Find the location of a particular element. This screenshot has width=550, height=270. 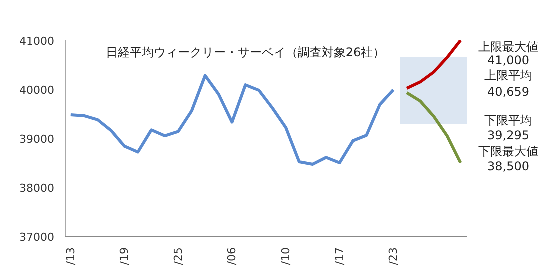

chart-title: 日経平均ウィークリー・サーベイ（調査対象26社） is located at coordinates (246, 53).